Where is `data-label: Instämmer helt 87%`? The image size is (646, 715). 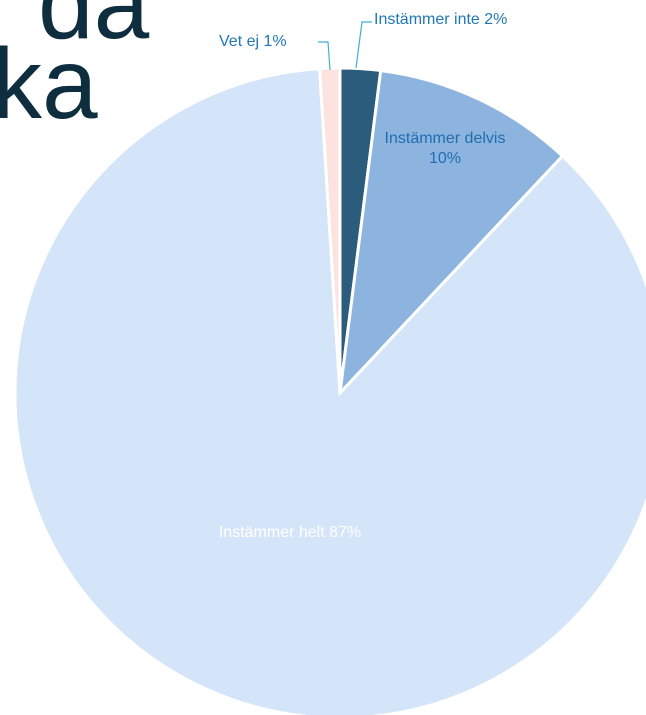 data-label: Instämmer helt 87% is located at coordinates (290, 533).